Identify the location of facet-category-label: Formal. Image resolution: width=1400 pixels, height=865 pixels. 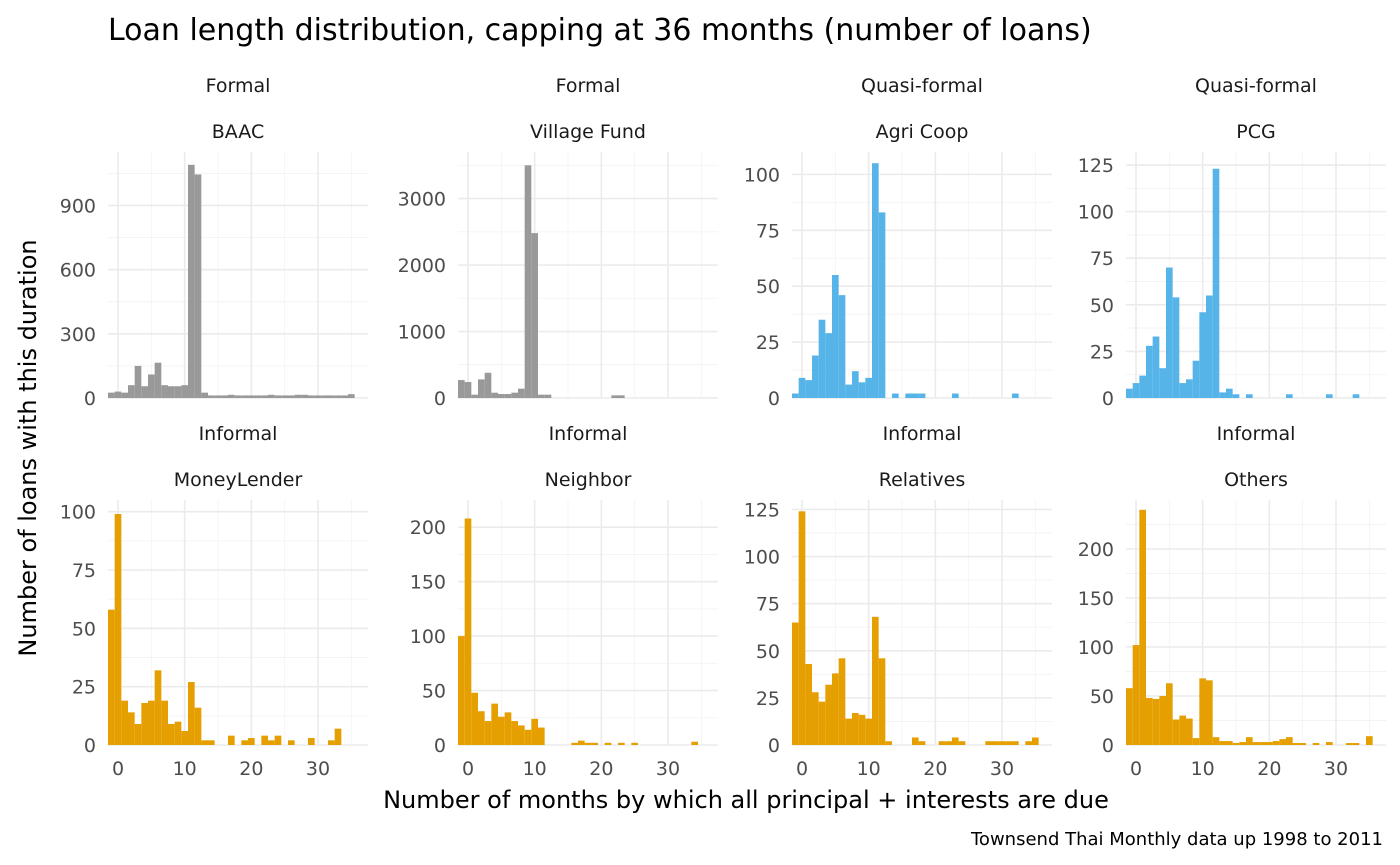
(238, 86).